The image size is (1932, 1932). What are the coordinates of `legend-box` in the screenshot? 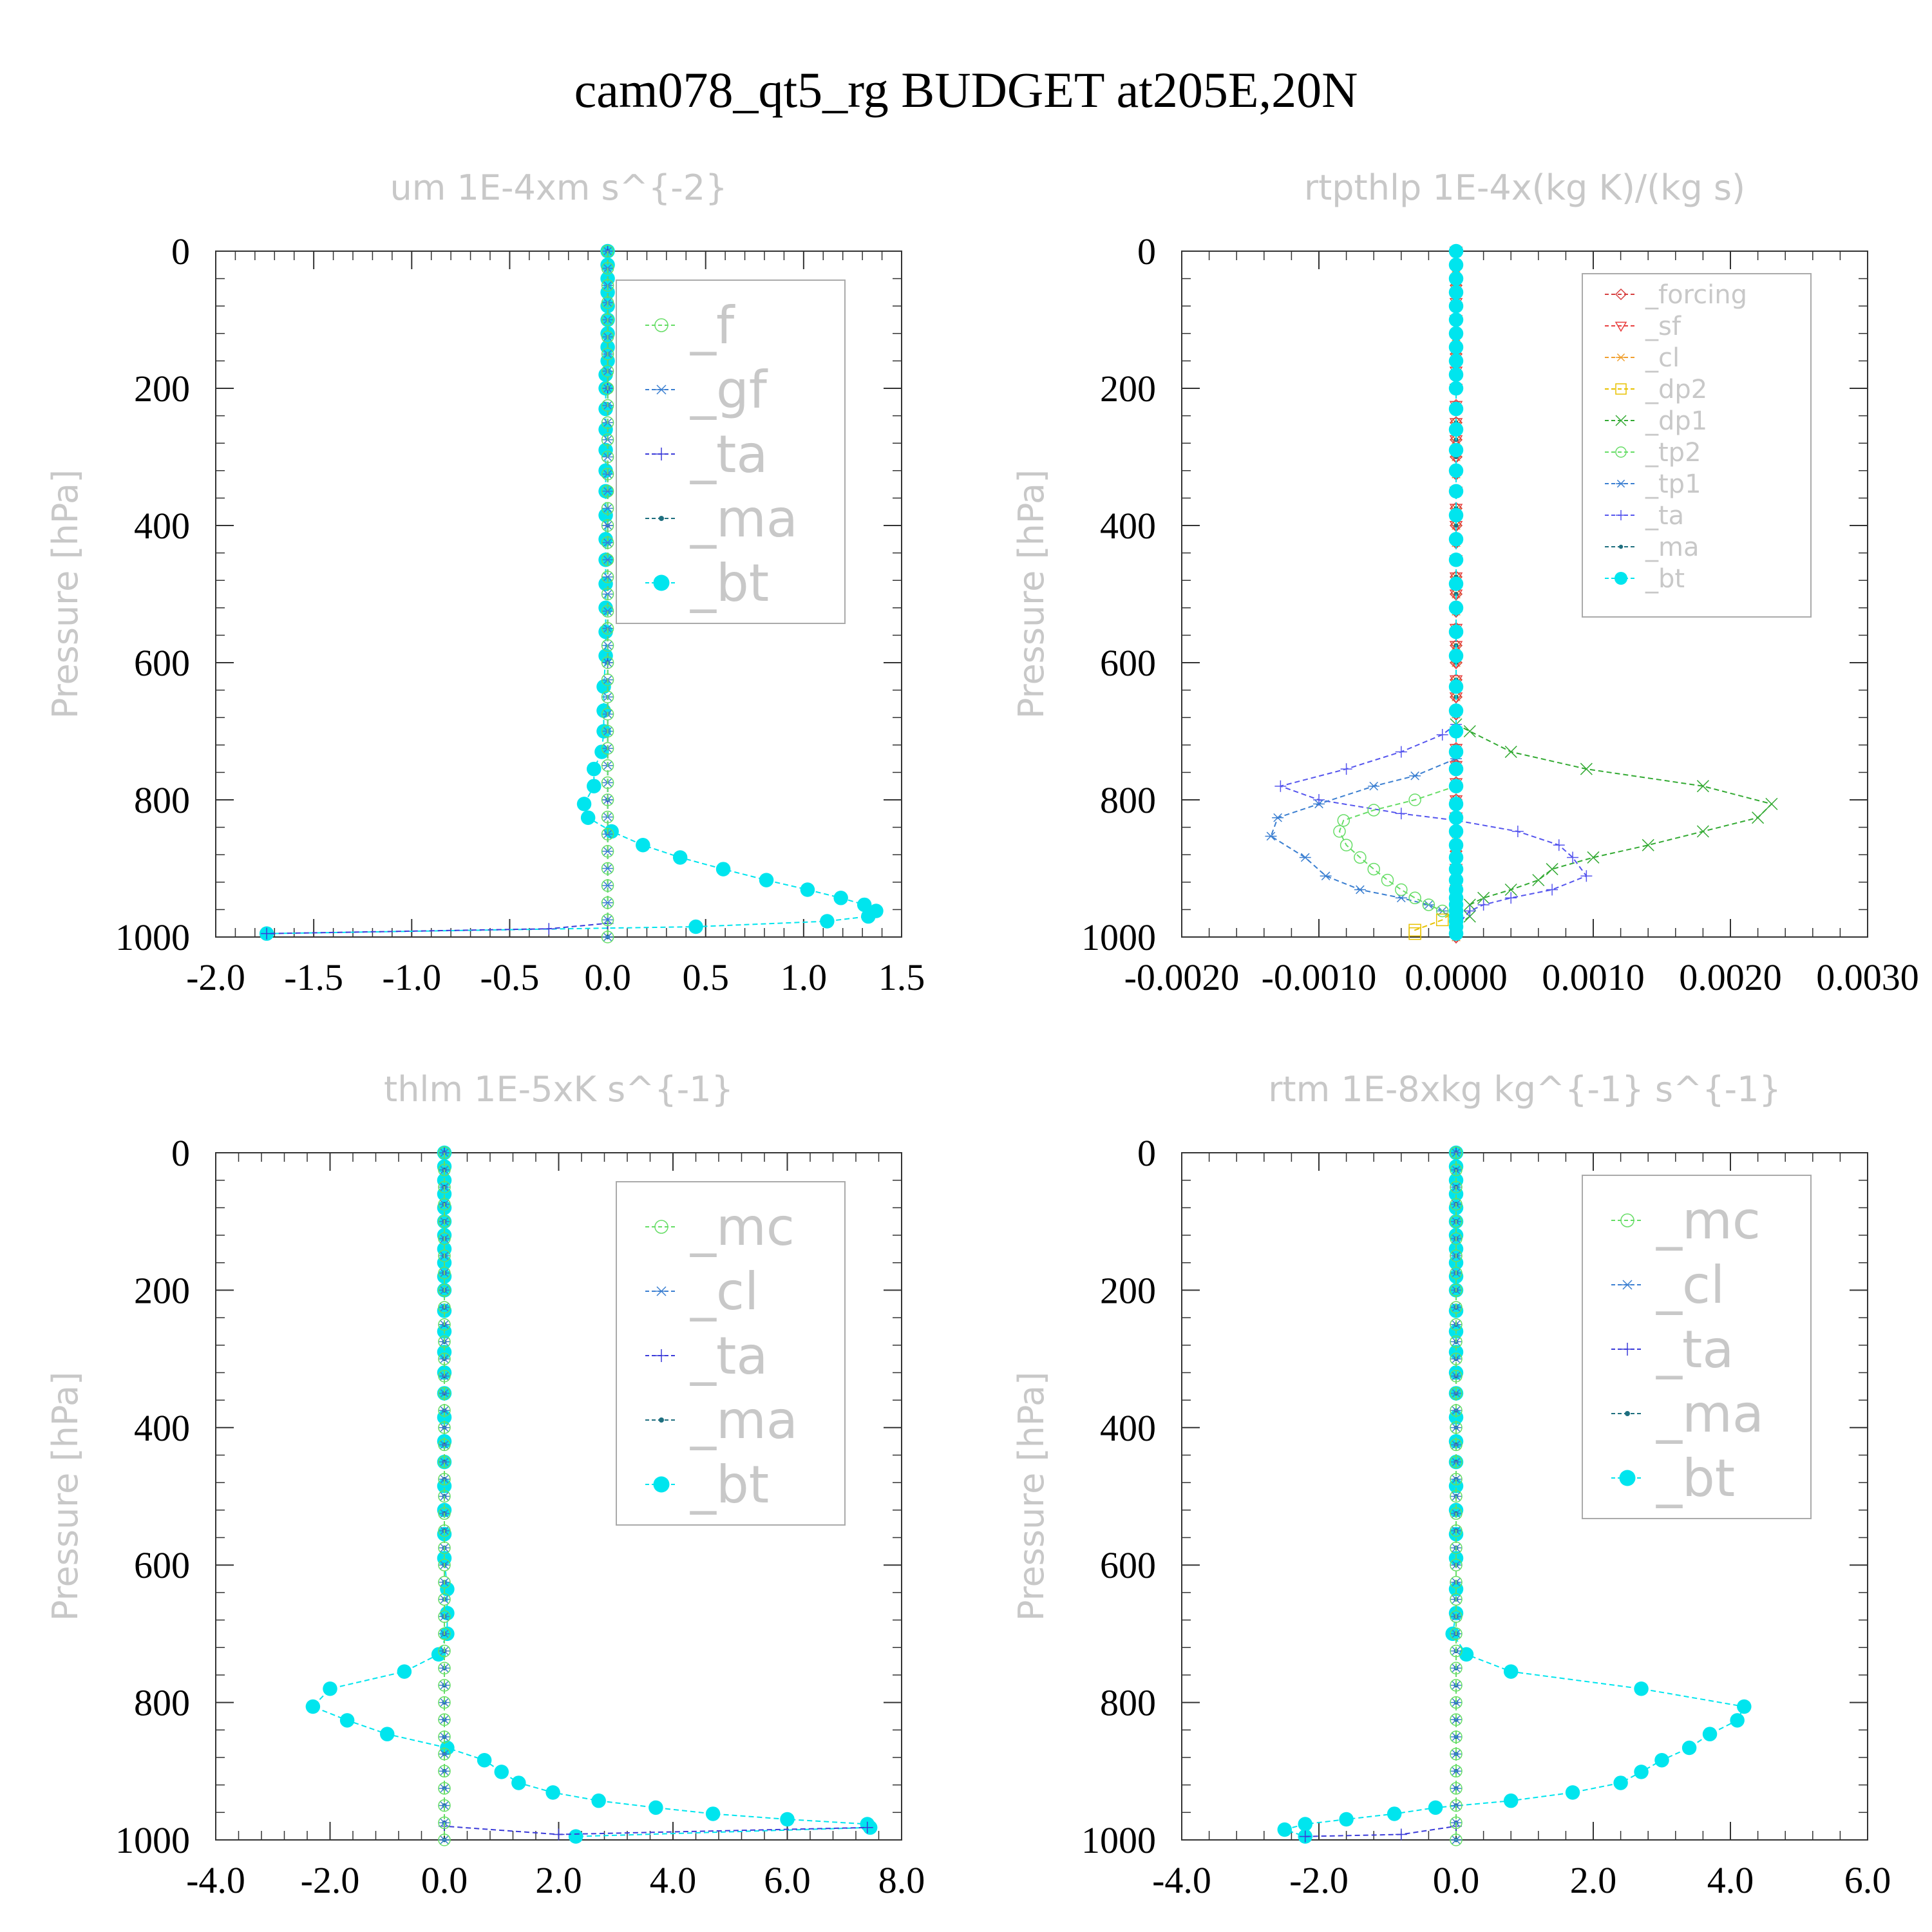 It's located at (1697, 1347).